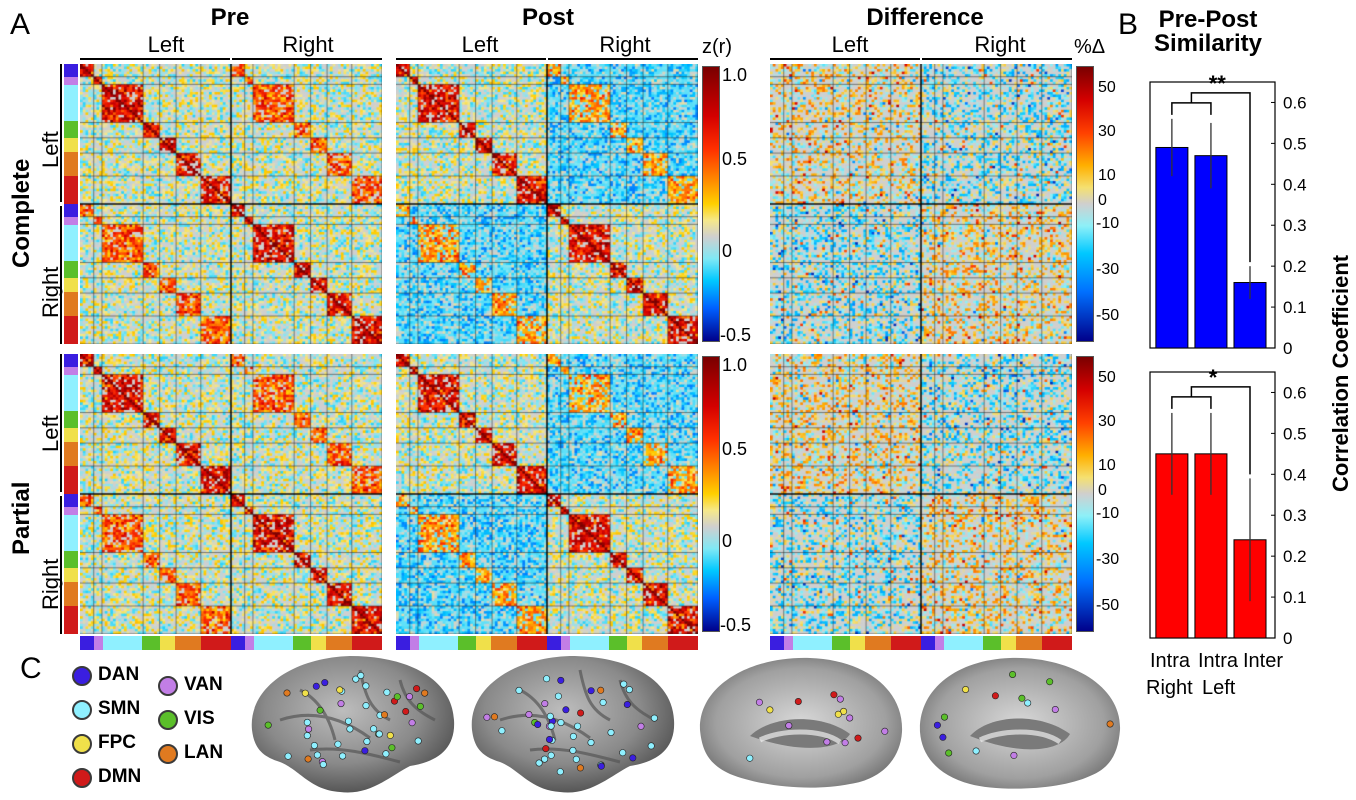  Describe the element at coordinates (1108, 559) in the screenshot. I see `cp-tick-13: -30` at that location.